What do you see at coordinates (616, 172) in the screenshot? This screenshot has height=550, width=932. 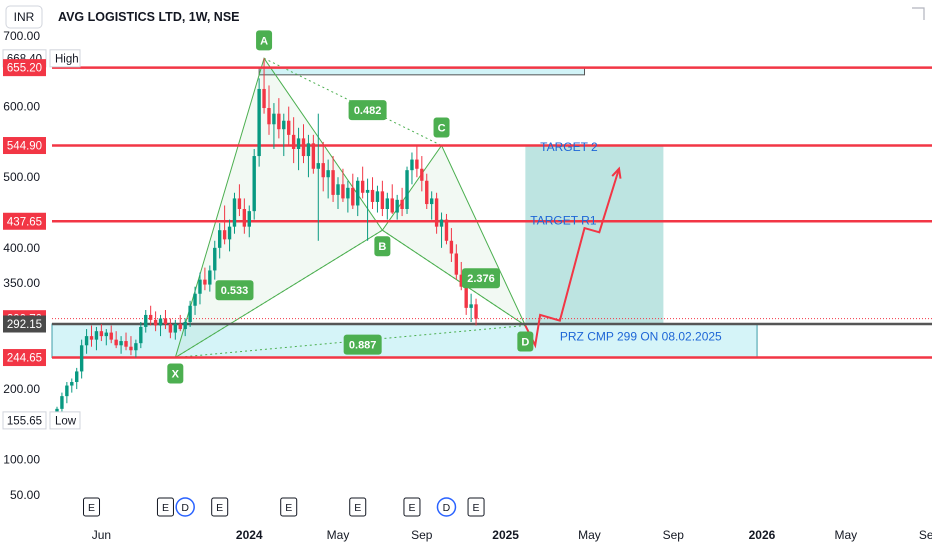 I see `projection-arrowhead` at bounding box center [616, 172].